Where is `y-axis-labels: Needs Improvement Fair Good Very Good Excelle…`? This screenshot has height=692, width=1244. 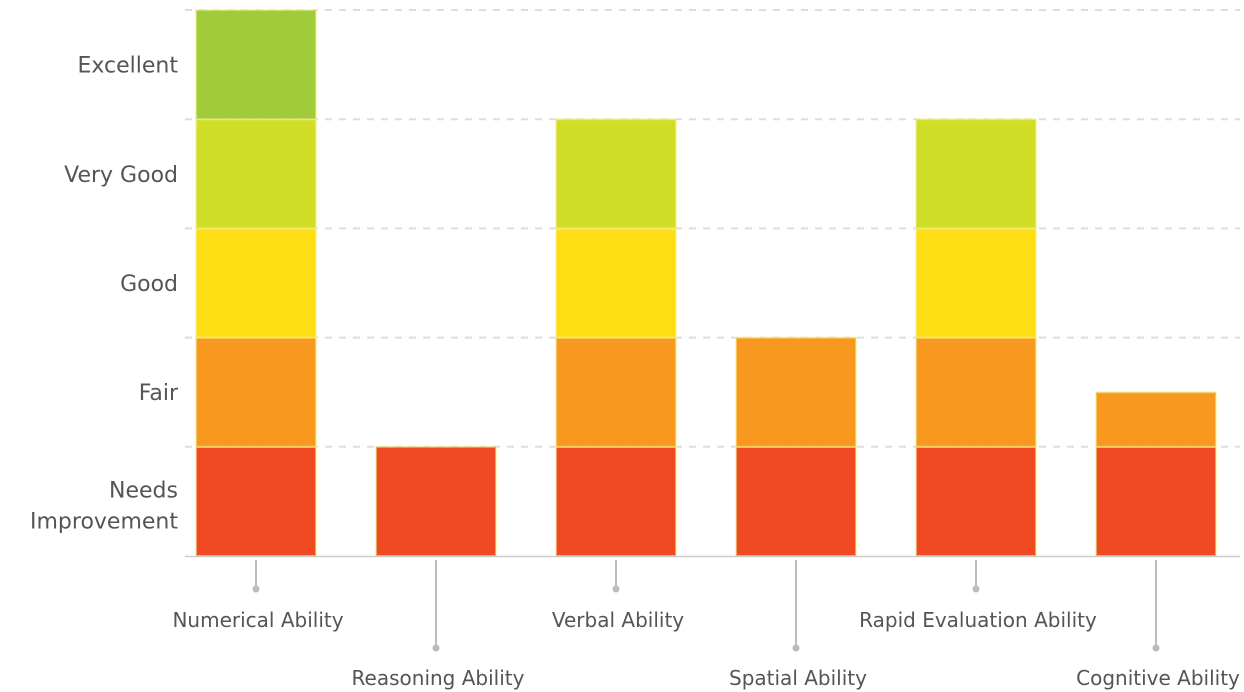 y-axis-labels: Needs Improvement Fair Good Very Good Excelle… is located at coordinates (104, 294).